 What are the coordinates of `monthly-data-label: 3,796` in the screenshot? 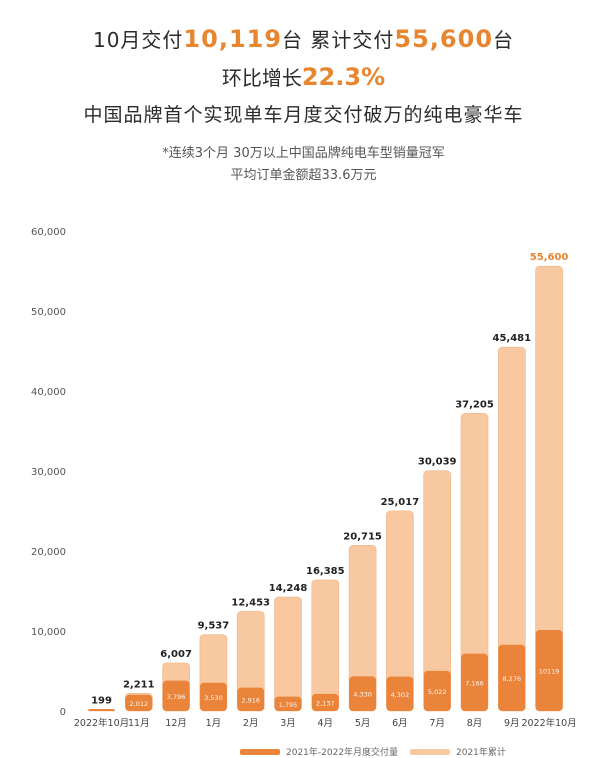 It's located at (176, 697).